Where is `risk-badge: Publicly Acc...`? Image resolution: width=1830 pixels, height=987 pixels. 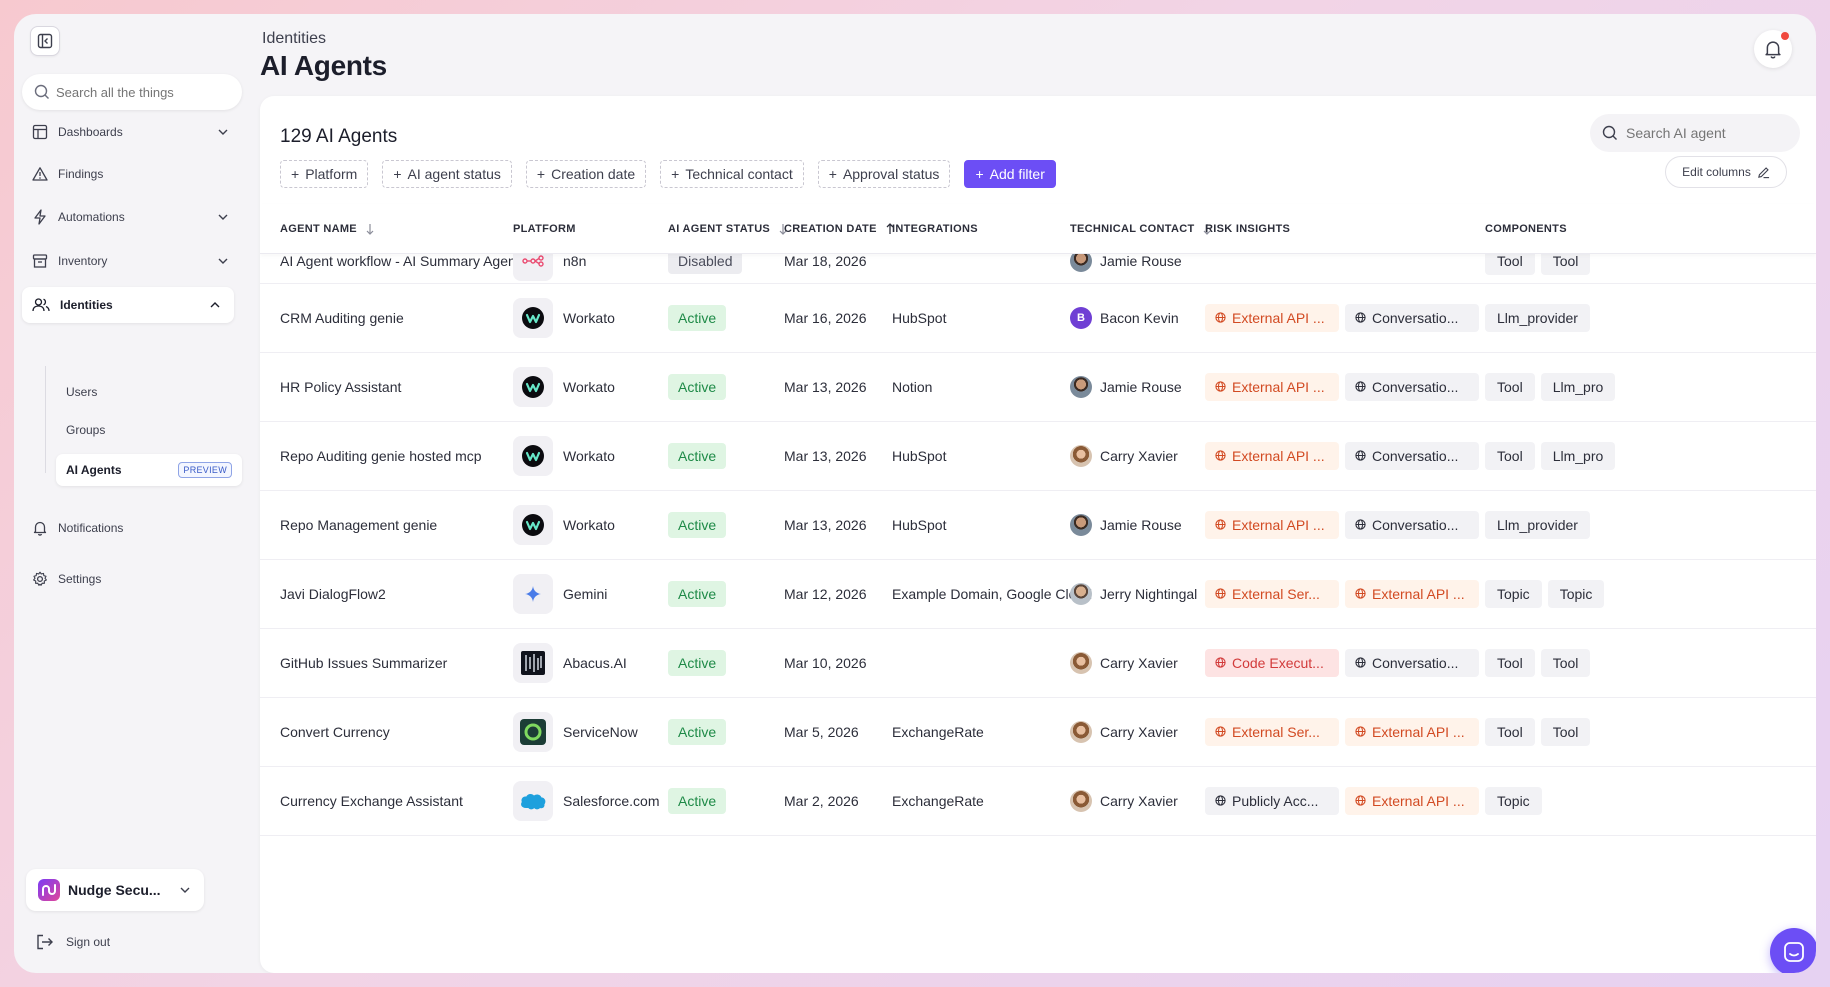
risk-badge: Publicly Acc... is located at coordinates (1272, 801).